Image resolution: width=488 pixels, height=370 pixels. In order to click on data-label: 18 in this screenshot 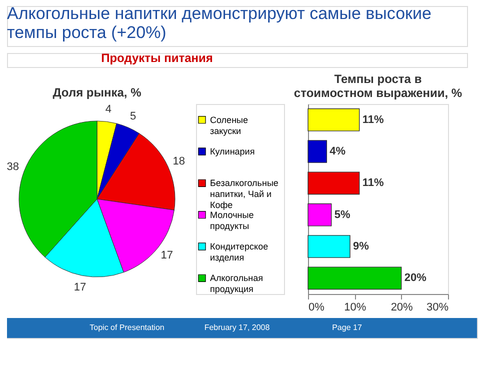, I will do `click(178, 162)`.